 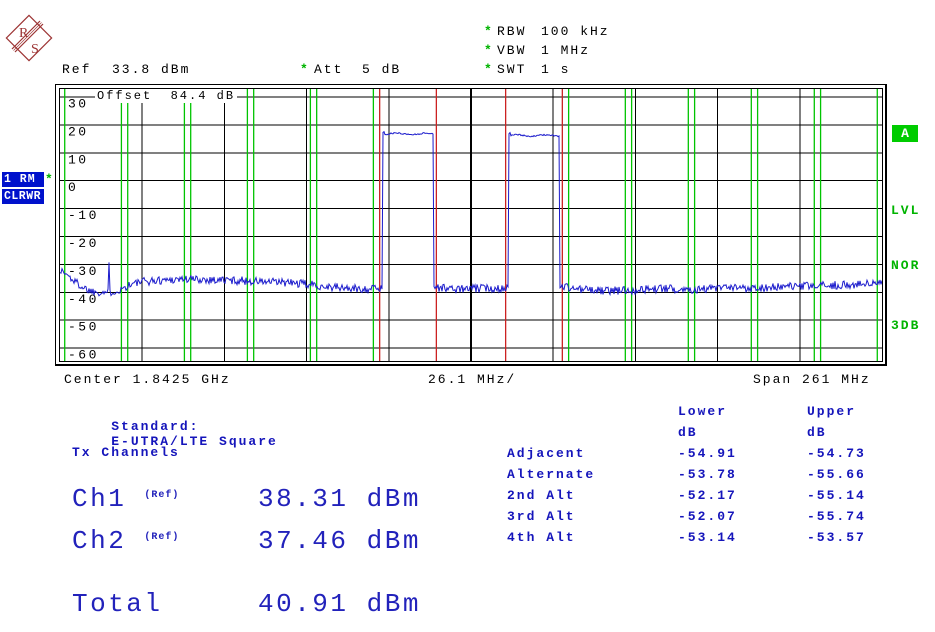 What do you see at coordinates (304, 69) in the screenshot?
I see `att-changed-star: *` at bounding box center [304, 69].